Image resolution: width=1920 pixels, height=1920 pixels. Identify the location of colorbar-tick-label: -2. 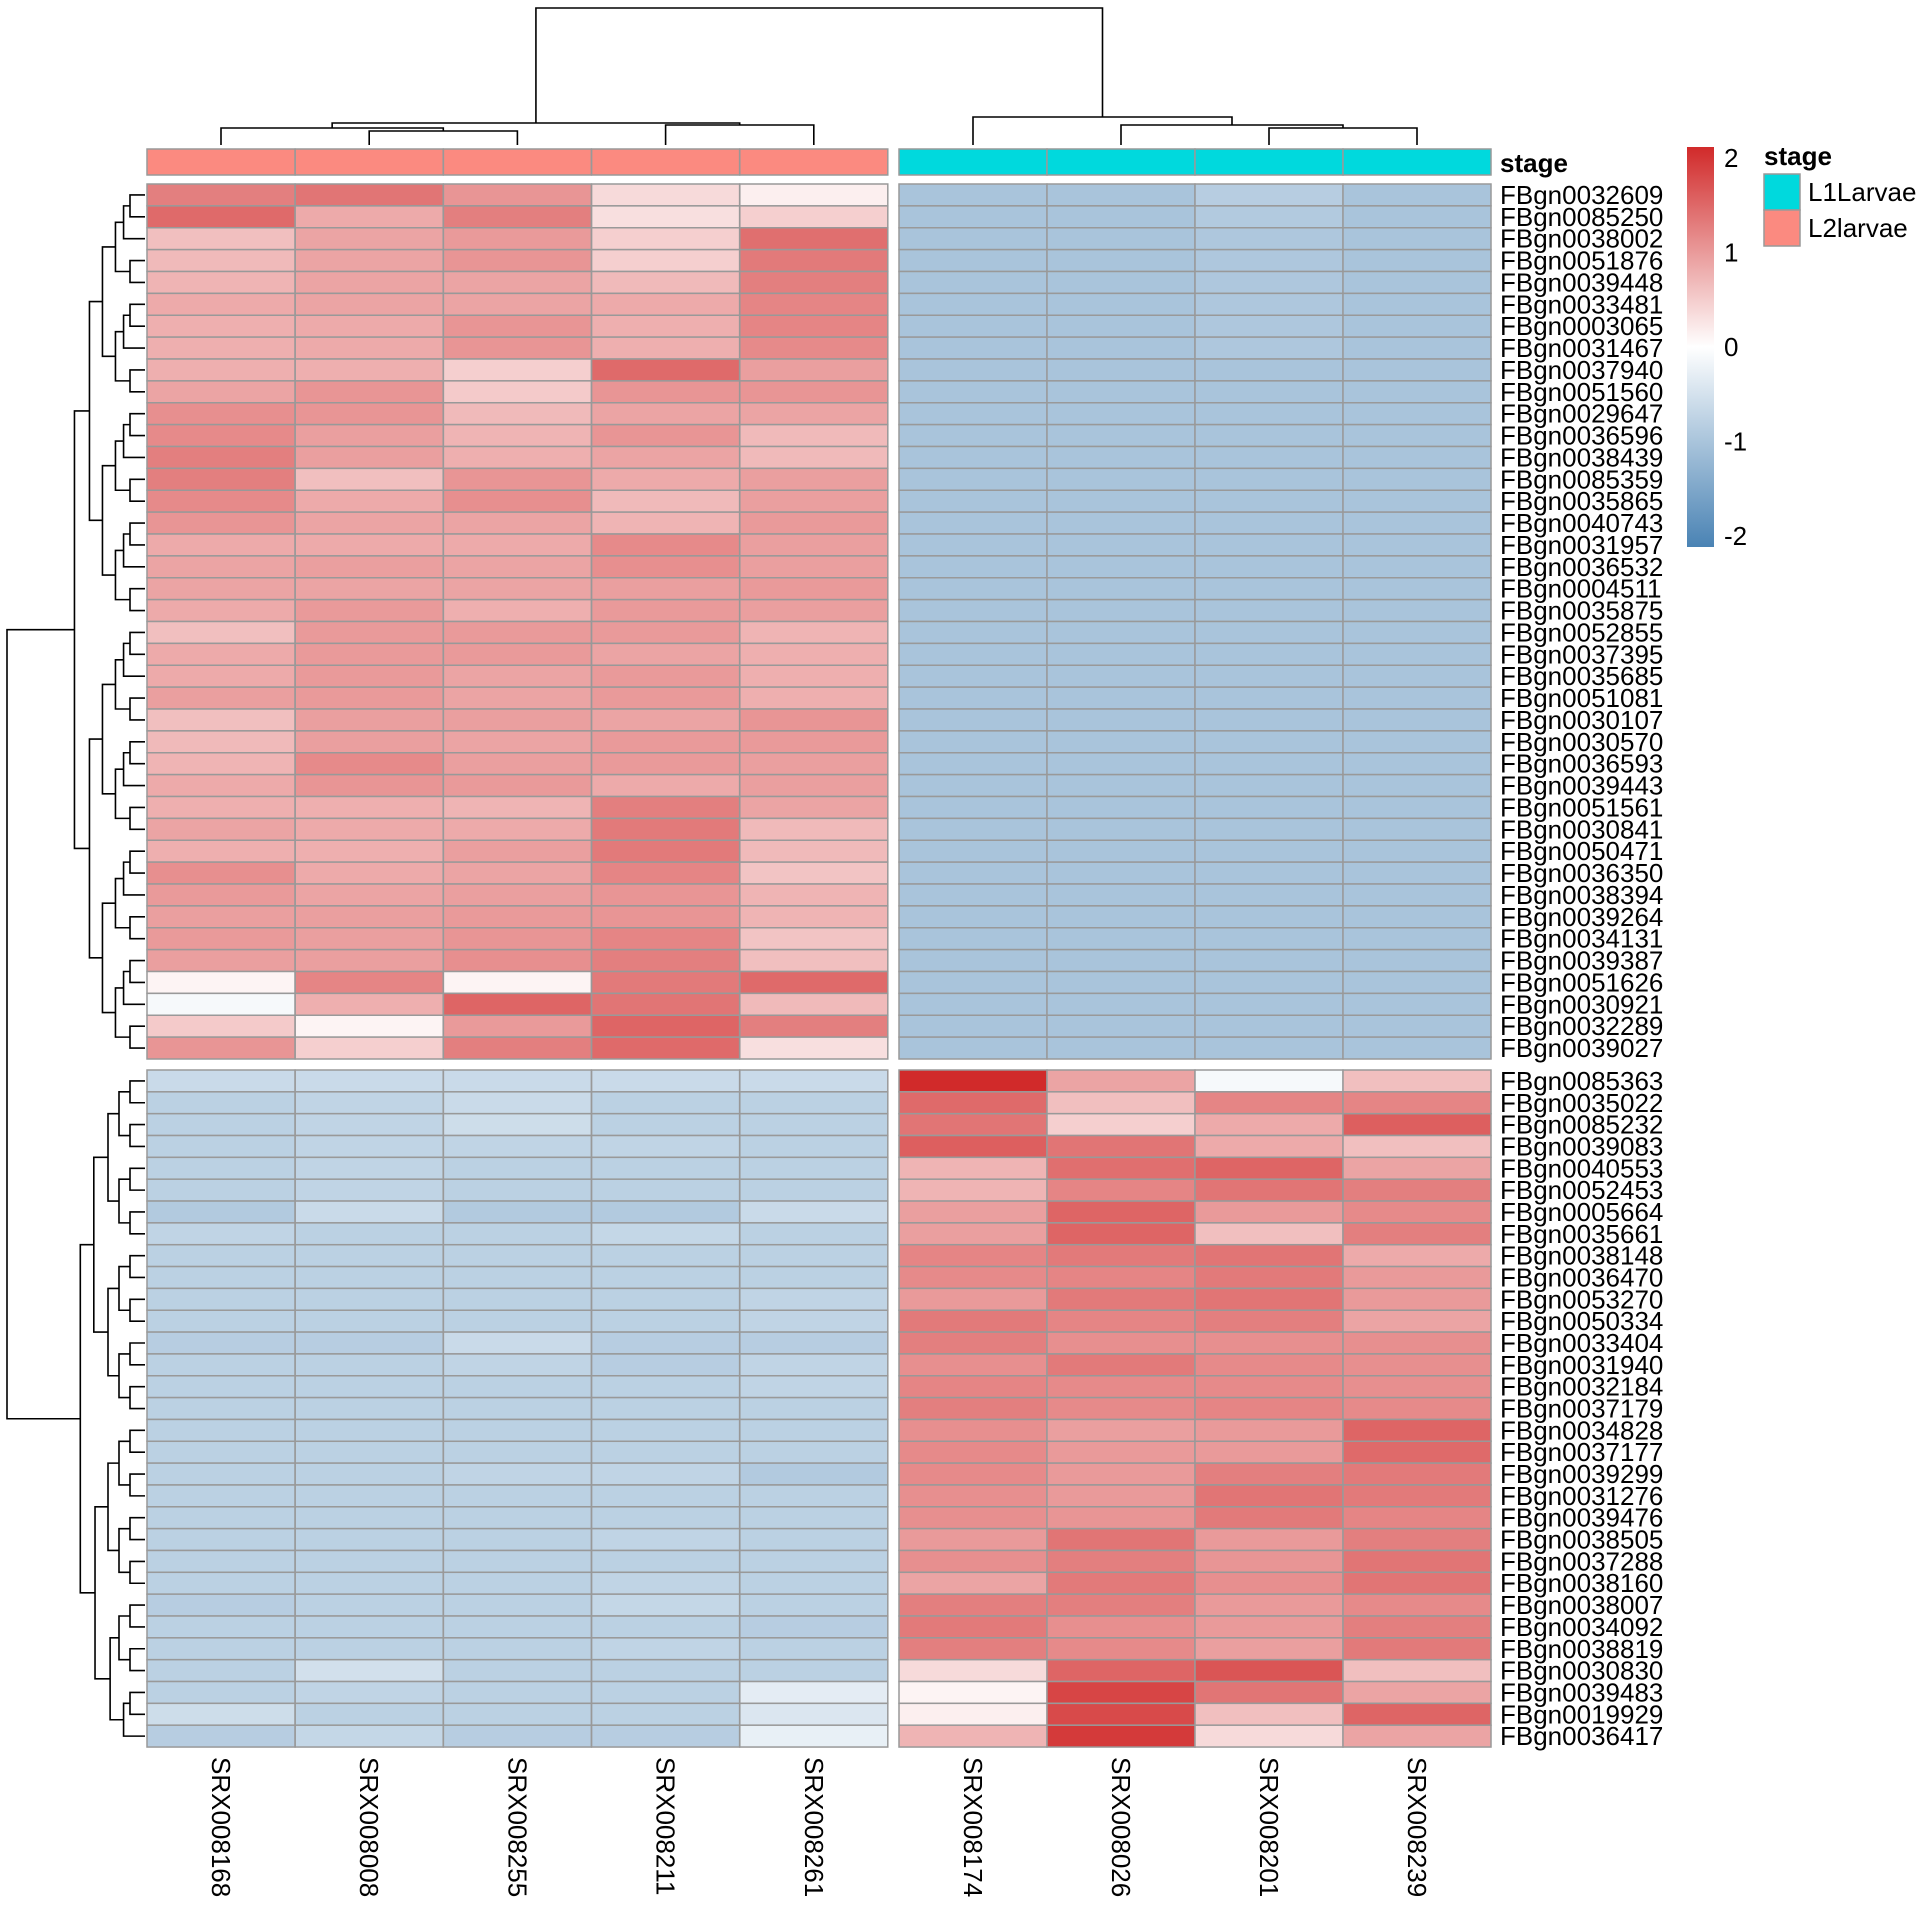
(1735, 536).